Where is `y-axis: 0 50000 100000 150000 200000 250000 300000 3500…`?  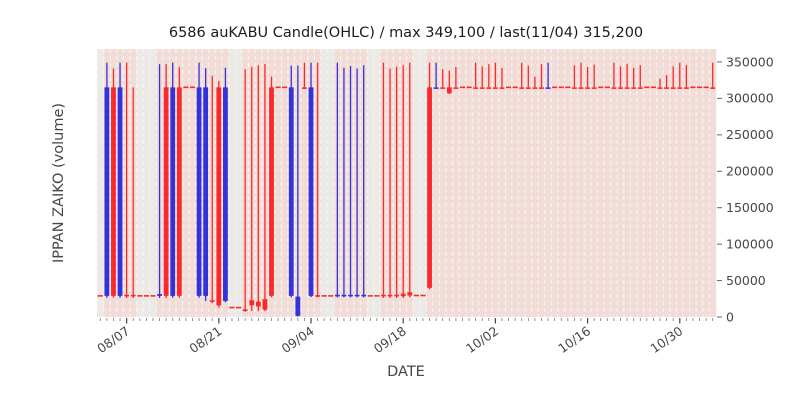
y-axis: 0 50000 100000 150000 200000 250000 300000 3500… is located at coordinates (745, 189).